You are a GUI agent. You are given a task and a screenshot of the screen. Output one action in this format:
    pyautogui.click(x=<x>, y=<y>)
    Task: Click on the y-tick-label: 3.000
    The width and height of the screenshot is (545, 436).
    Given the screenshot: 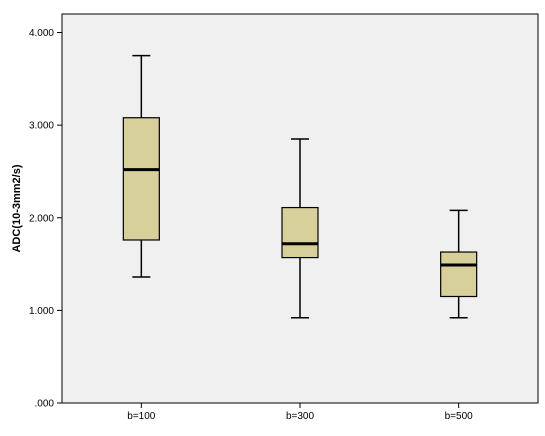 What is the action you would take?
    pyautogui.click(x=41, y=126)
    